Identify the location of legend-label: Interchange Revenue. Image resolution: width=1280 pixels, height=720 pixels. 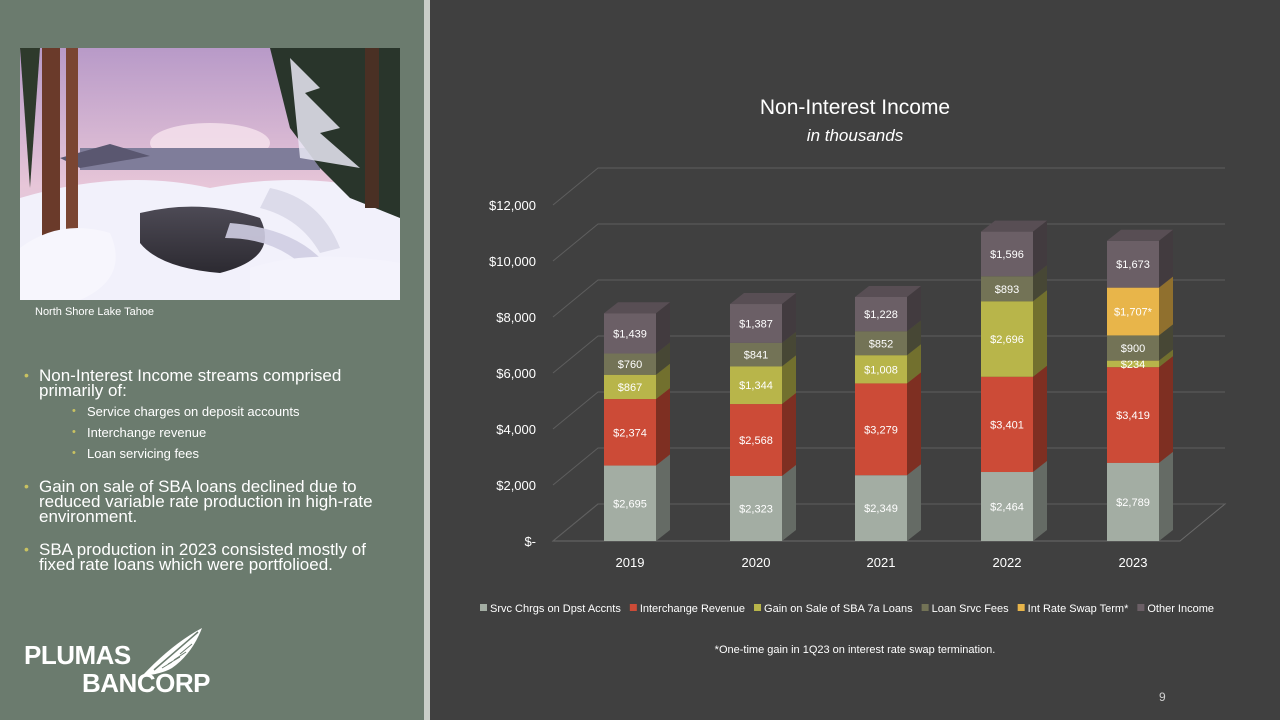
(692, 609).